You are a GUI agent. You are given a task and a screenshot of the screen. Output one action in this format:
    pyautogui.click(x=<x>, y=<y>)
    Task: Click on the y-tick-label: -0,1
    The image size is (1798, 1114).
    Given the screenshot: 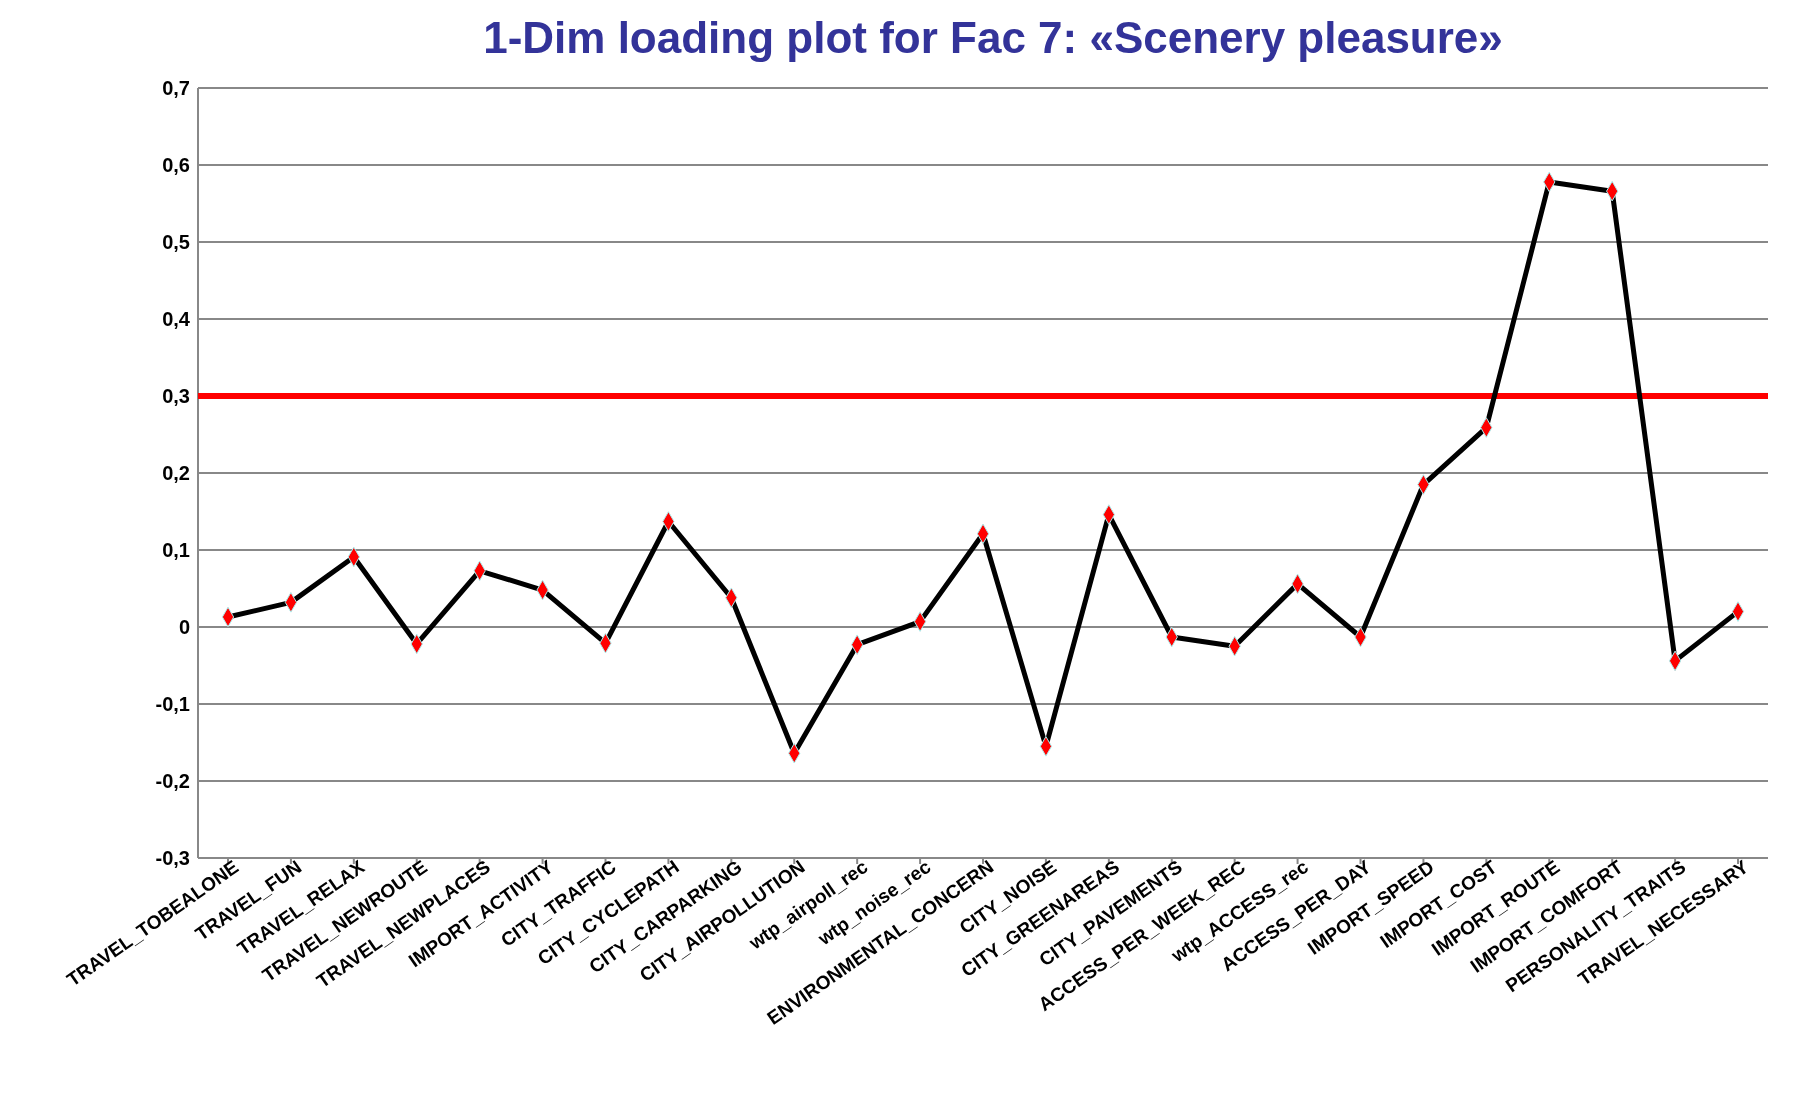 What is the action you would take?
    pyautogui.click(x=172, y=704)
    